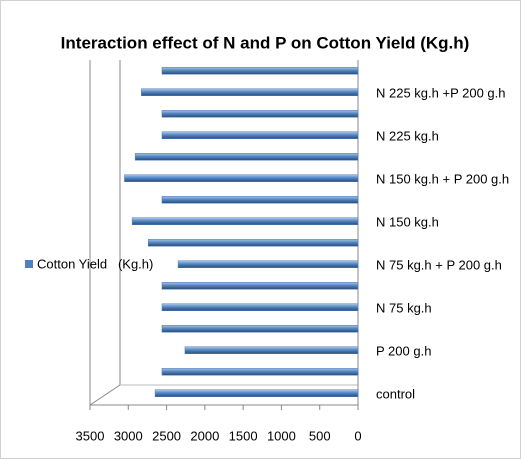  I want to click on y-tick-label: N 150 kg.h, so click(407, 222).